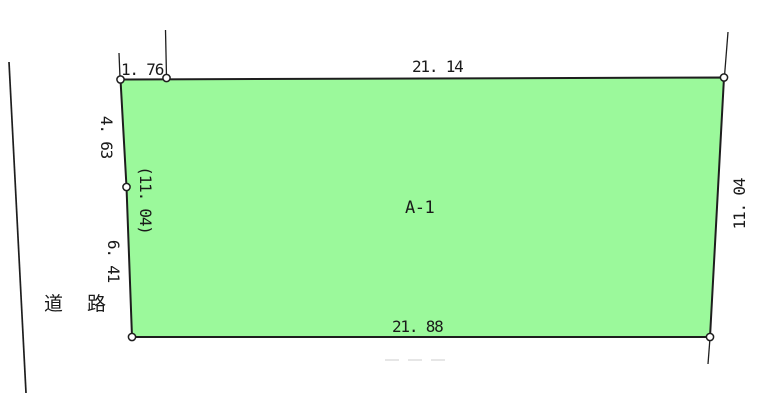  What do you see at coordinates (145, 199) in the screenshot?
I see `dimension-left-total: (11. 04)` at bounding box center [145, 199].